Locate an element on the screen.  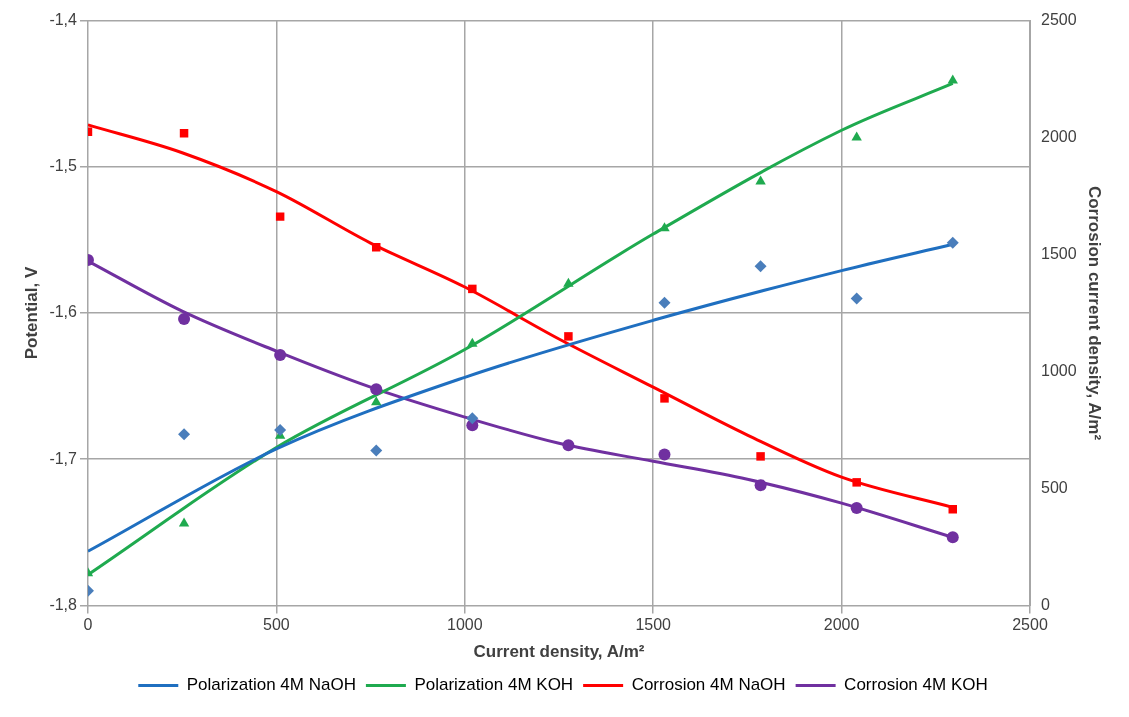
y2-tick-label: 1000 is located at coordinates (1059, 370).